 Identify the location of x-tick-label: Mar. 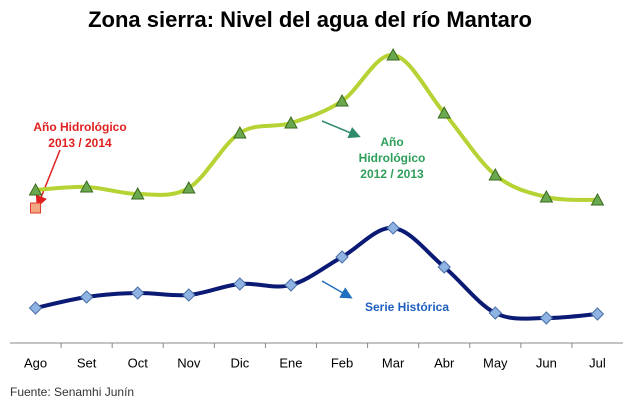
(393, 362).